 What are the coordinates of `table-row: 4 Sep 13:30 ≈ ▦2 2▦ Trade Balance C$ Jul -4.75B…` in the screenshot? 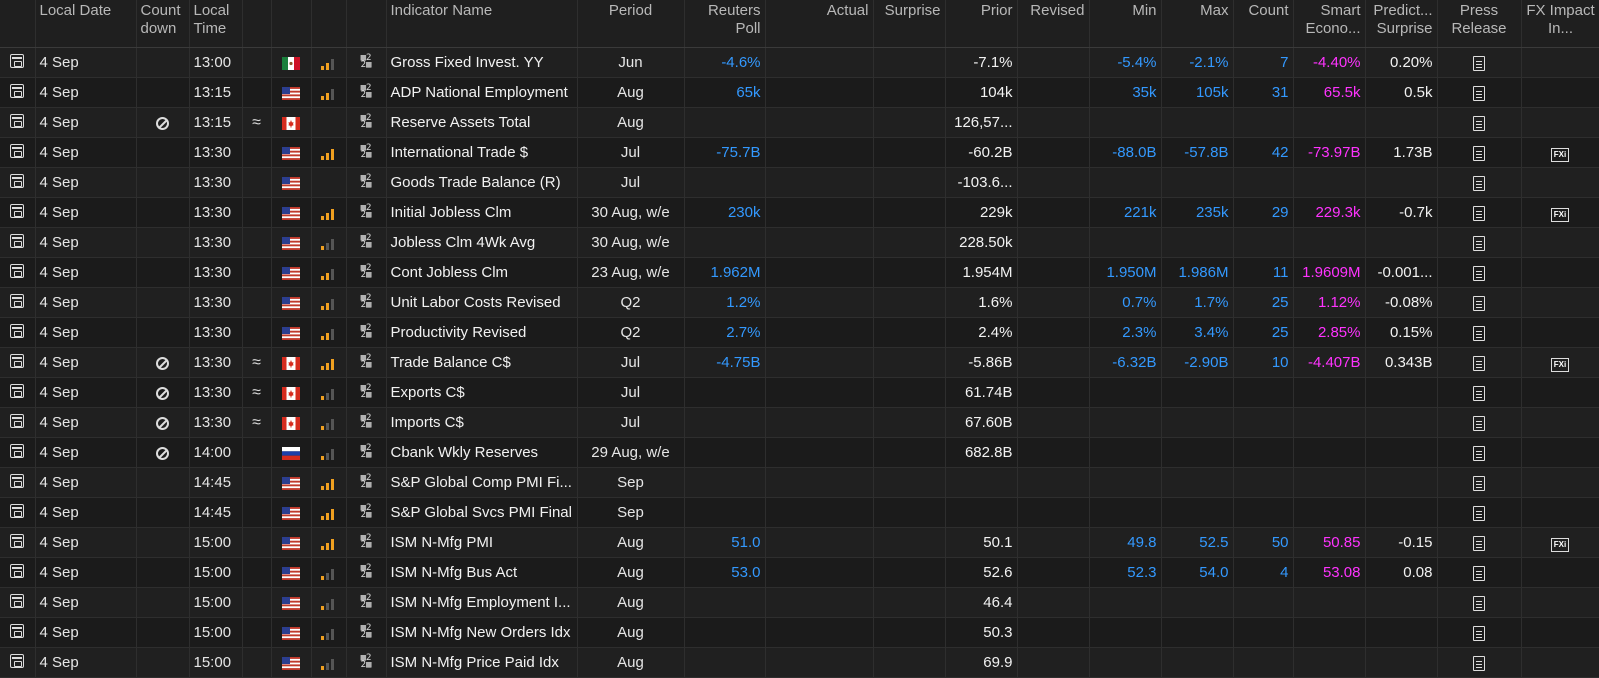 It's located at (799, 362).